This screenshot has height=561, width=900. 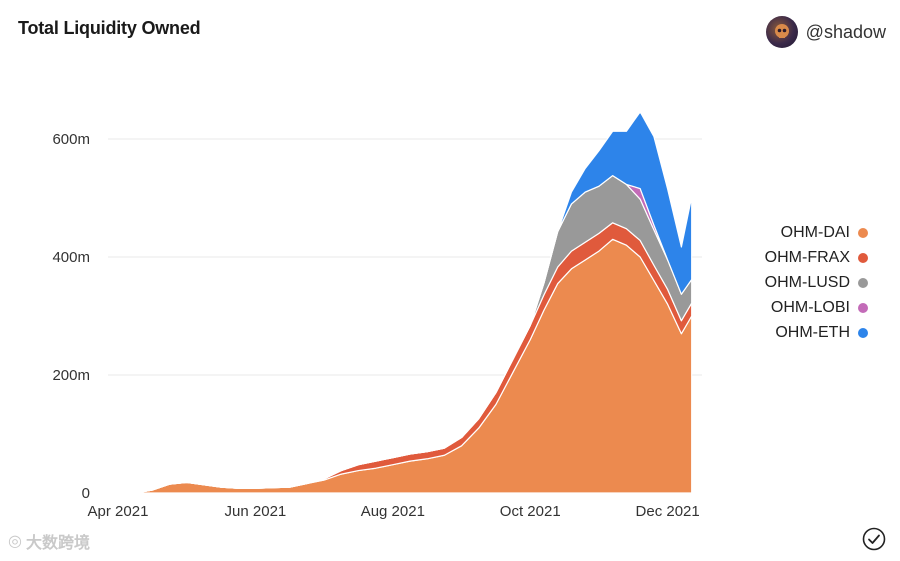 I want to click on y-axis-ticks: 0 200m 400m 600m, so click(x=71, y=316).